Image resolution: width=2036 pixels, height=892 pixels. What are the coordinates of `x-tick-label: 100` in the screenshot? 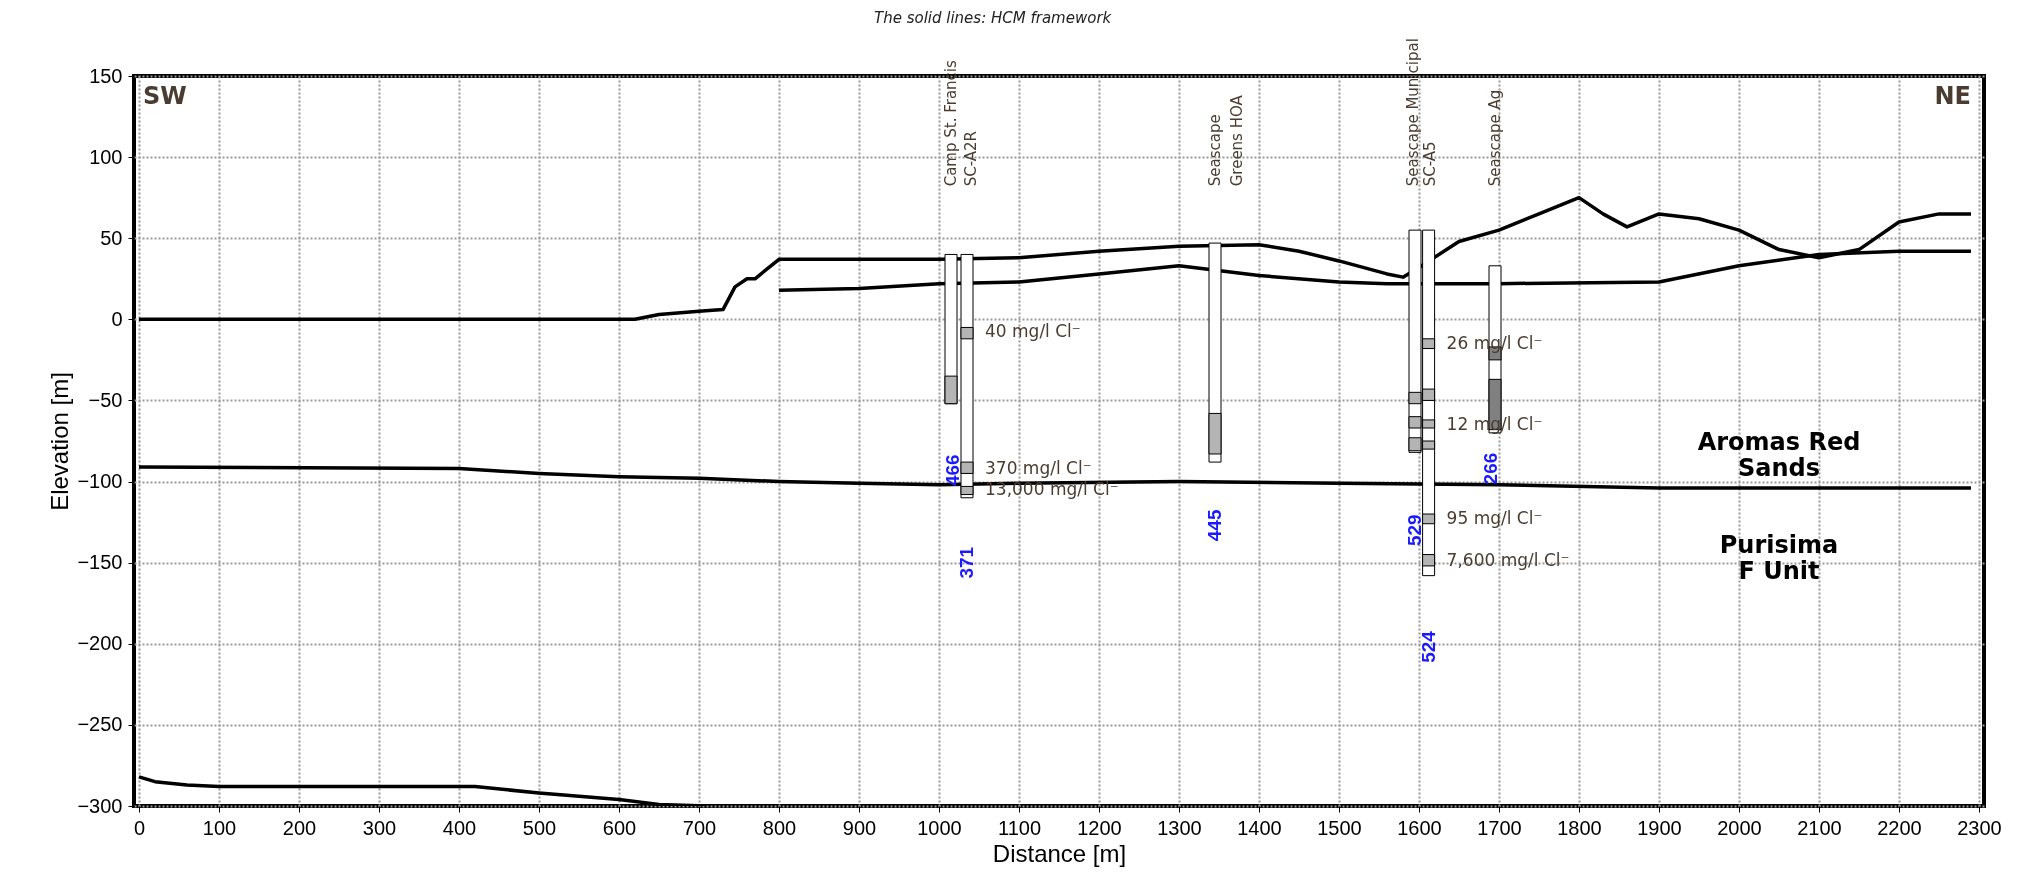 It's located at (219, 827).